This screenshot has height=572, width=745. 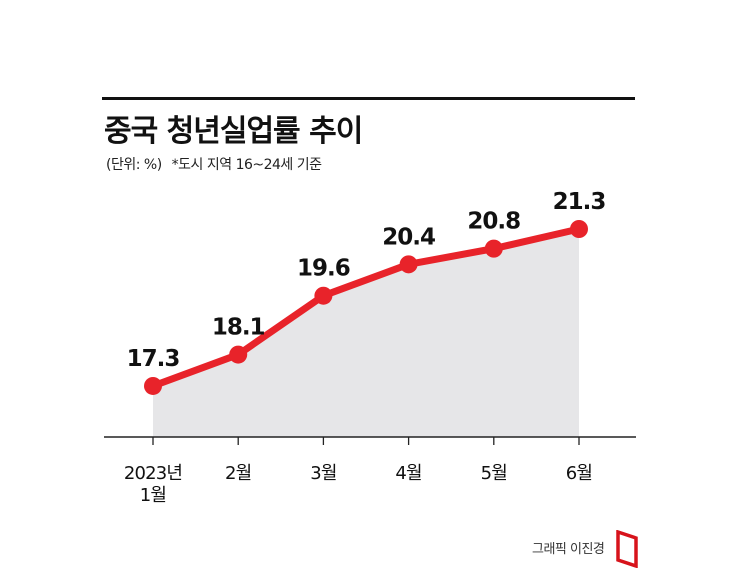 What do you see at coordinates (238, 473) in the screenshot?
I see `x-tick-label: 2월` at bounding box center [238, 473].